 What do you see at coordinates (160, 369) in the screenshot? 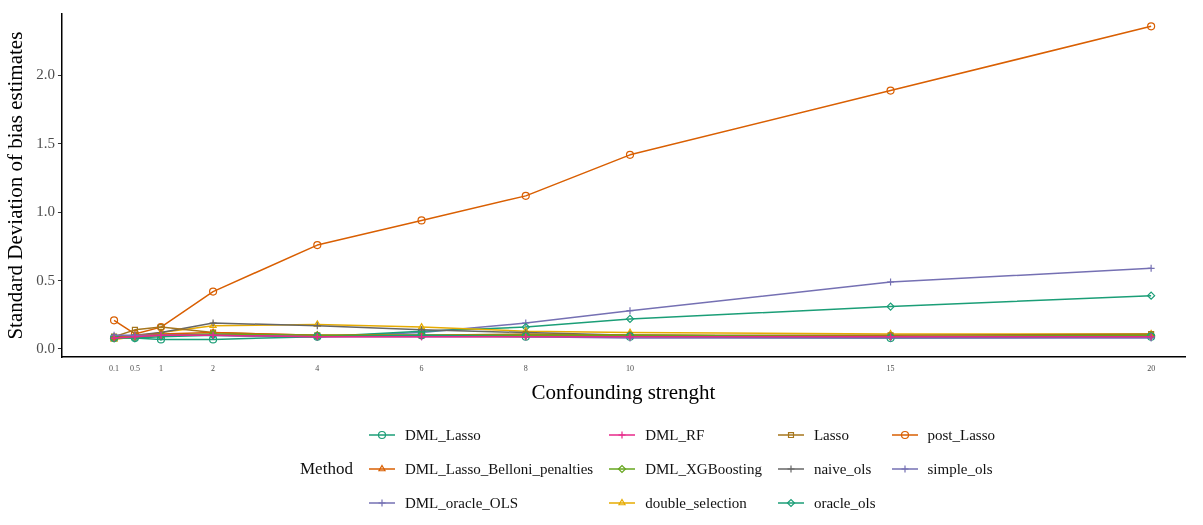
I see `x-tick-label: 1` at bounding box center [160, 369].